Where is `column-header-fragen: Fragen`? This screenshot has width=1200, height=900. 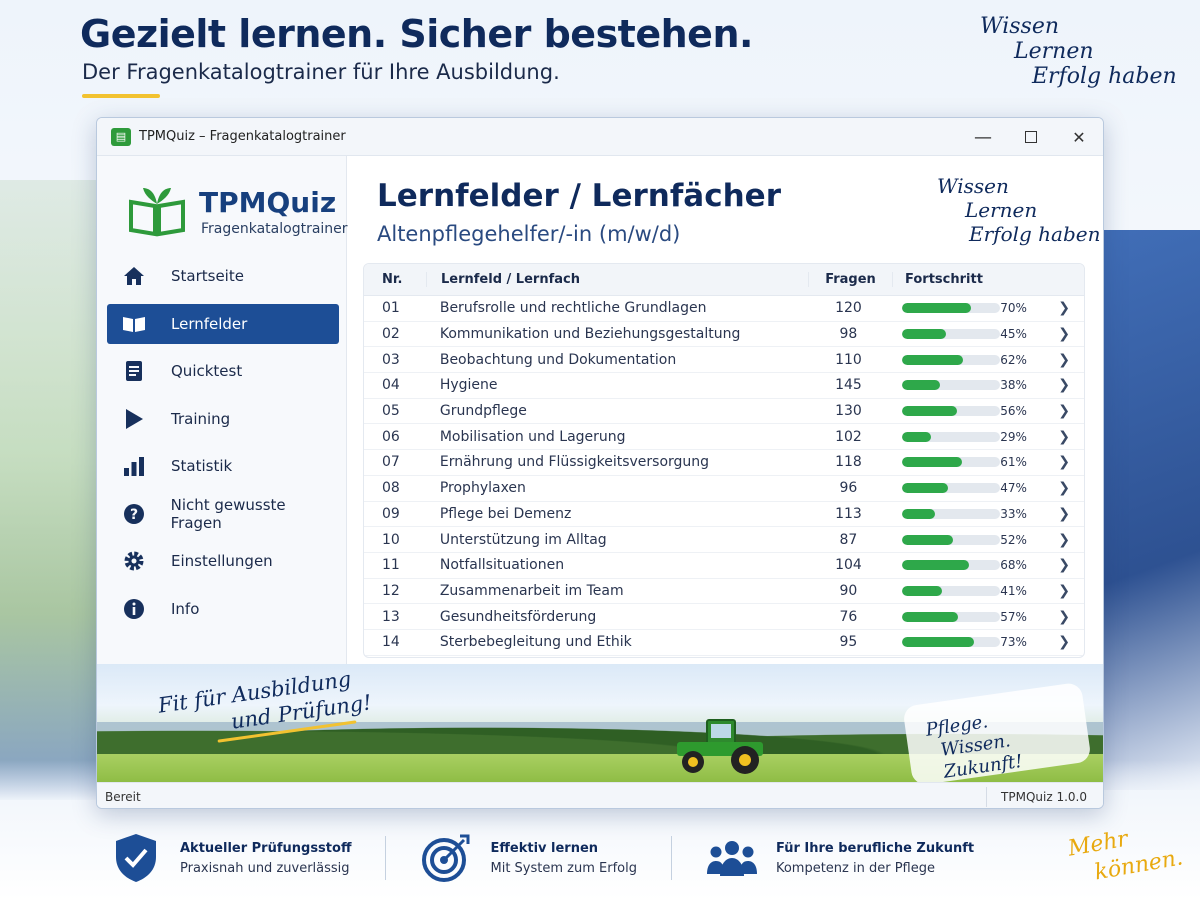 column-header-fragen: Fragen is located at coordinates (850, 279).